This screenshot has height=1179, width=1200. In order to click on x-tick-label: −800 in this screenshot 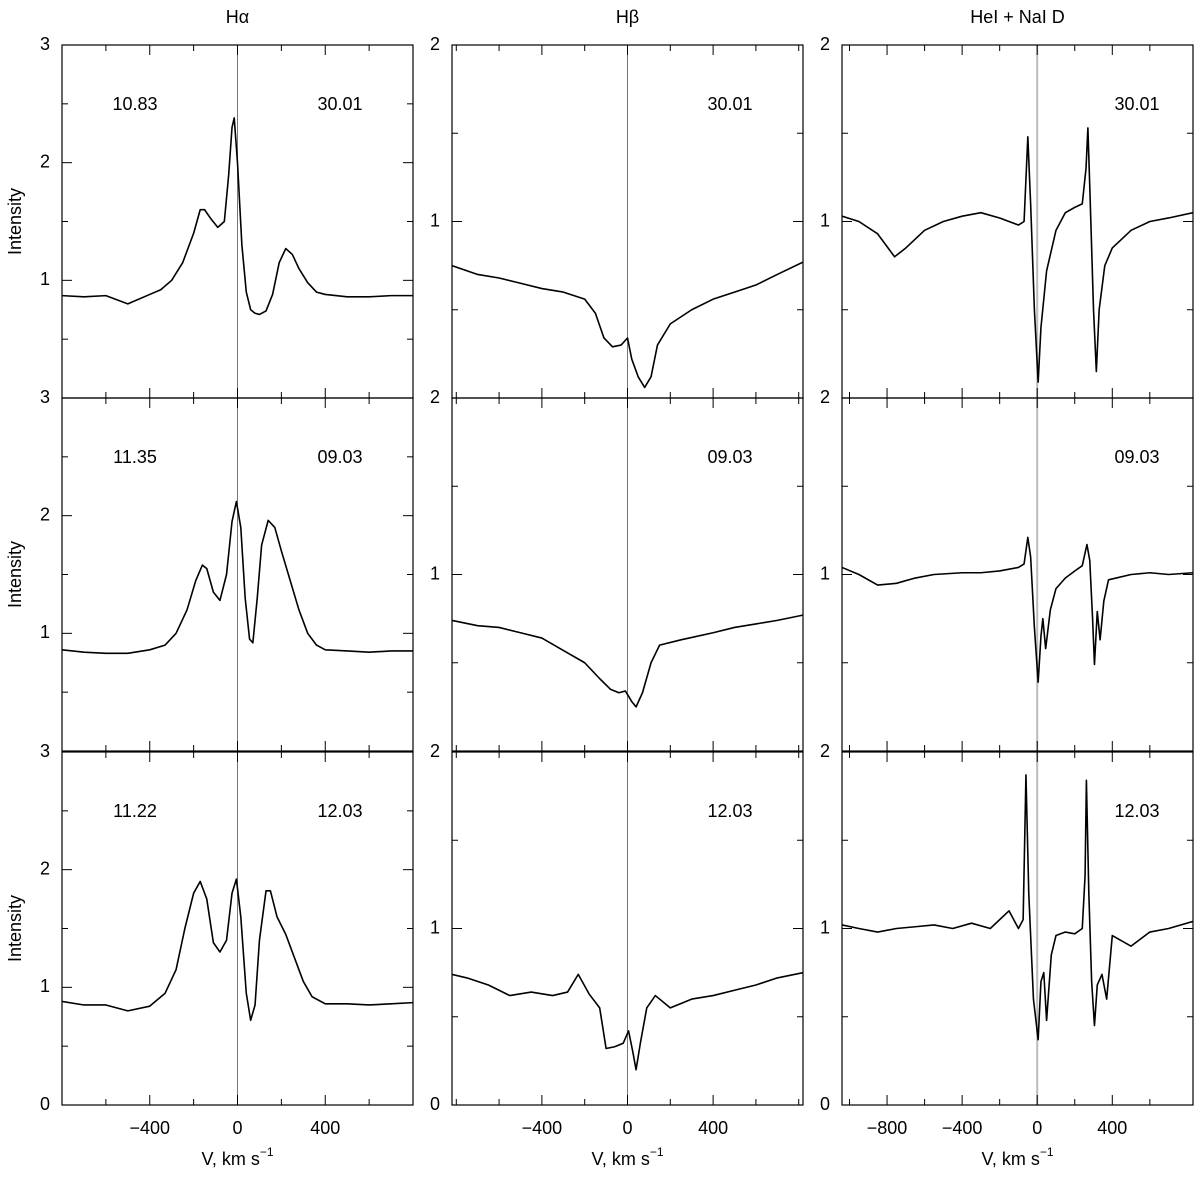, I will do `click(887, 1128)`.